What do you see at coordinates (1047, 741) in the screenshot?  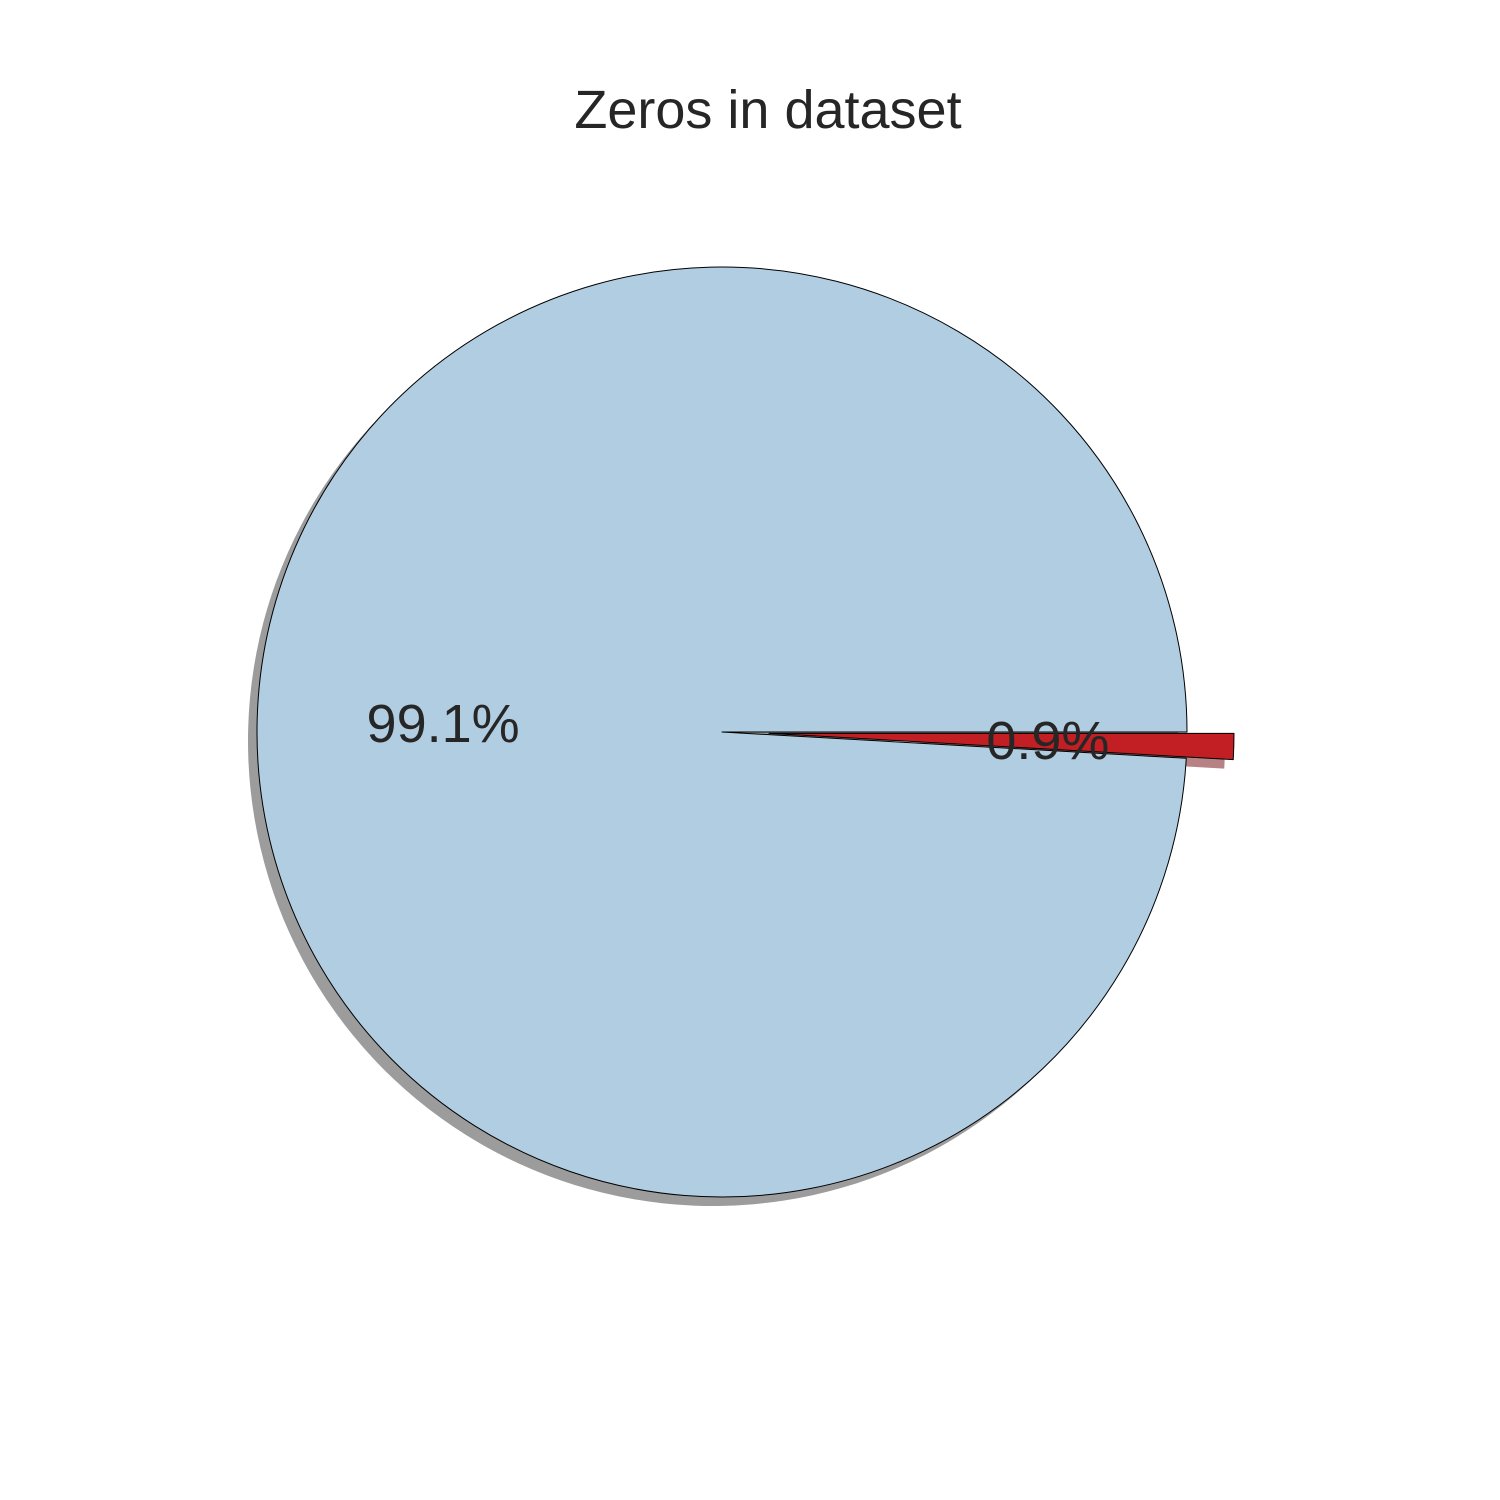 I see `slice-2-percent-label: 0.9%` at bounding box center [1047, 741].